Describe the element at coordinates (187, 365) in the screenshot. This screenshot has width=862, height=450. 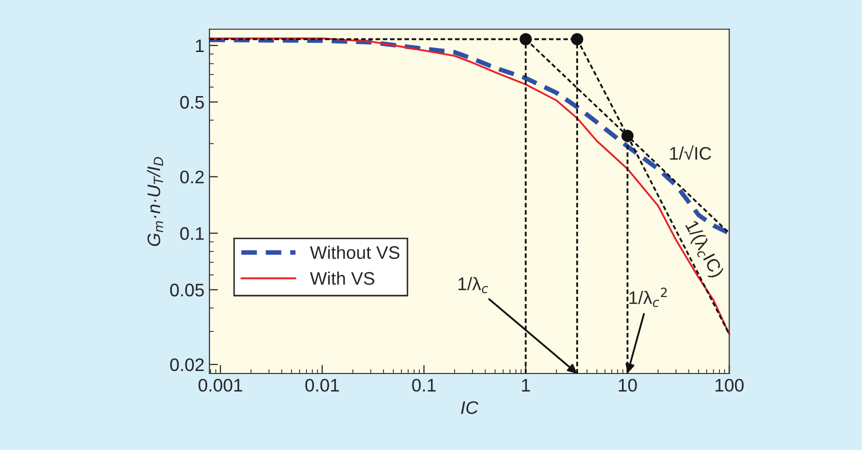
I see `y-tick-label: 0.02` at that location.